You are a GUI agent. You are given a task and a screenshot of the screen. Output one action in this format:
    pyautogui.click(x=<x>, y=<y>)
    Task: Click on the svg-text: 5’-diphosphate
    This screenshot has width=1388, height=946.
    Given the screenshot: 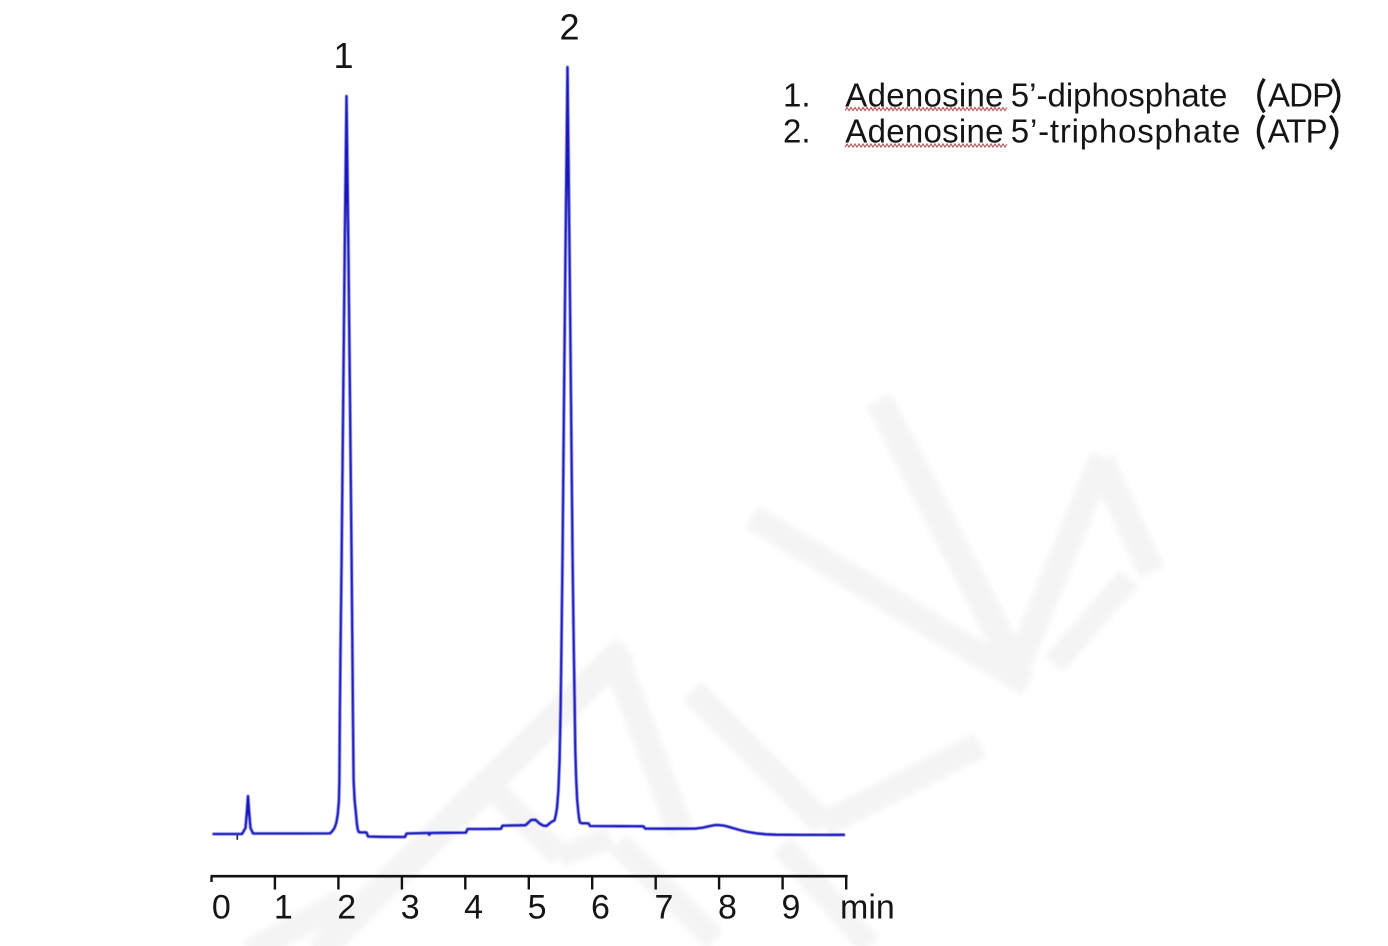 What is the action you would take?
    pyautogui.click(x=1119, y=95)
    